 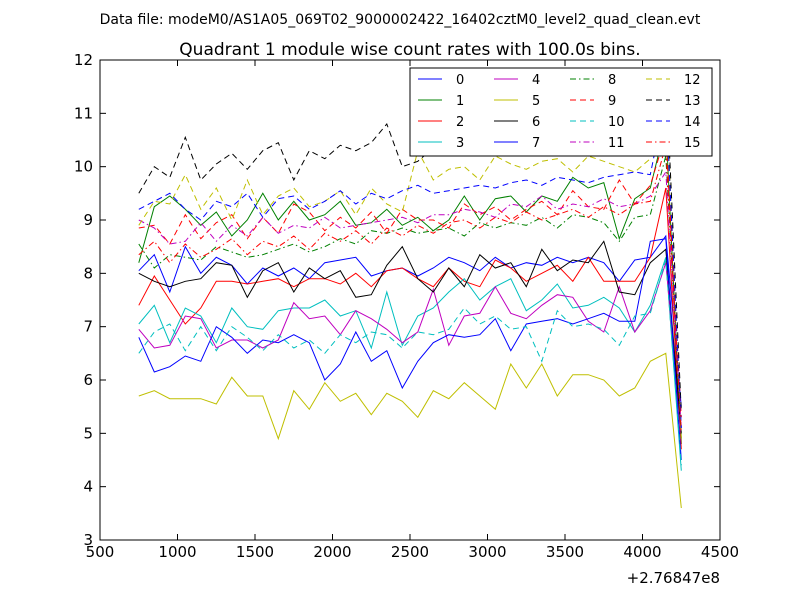 I want to click on legend-label-12: 12, so click(x=692, y=80).